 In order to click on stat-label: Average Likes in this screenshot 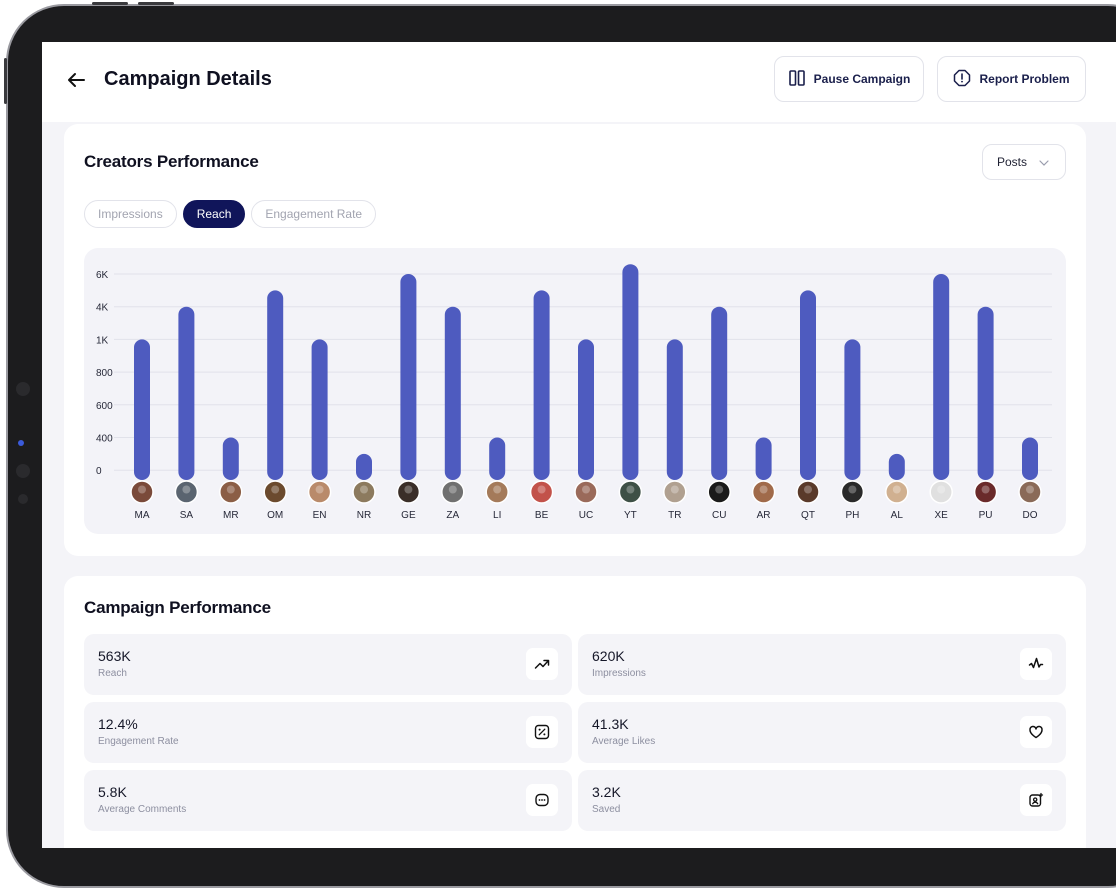, I will do `click(624, 741)`.